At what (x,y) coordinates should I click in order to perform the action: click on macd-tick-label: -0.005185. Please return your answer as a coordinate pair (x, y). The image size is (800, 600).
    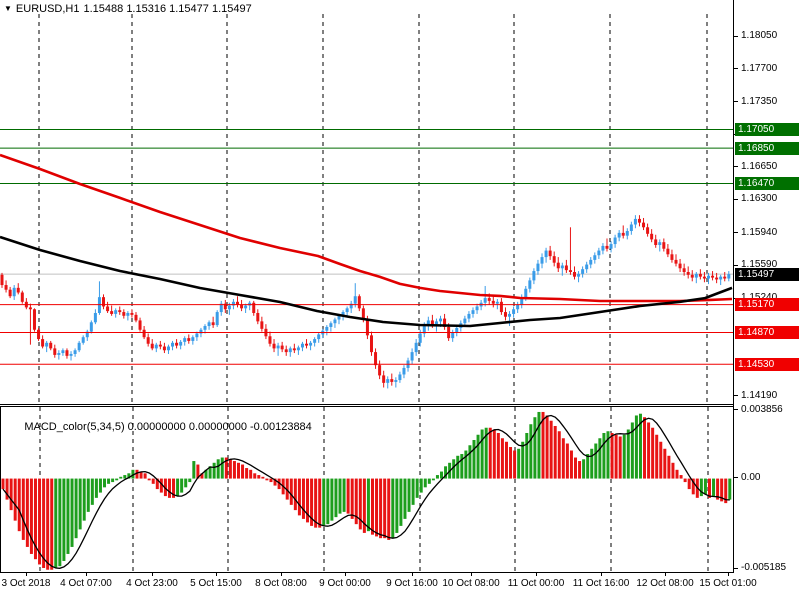
    Looking at the image, I should click on (764, 568).